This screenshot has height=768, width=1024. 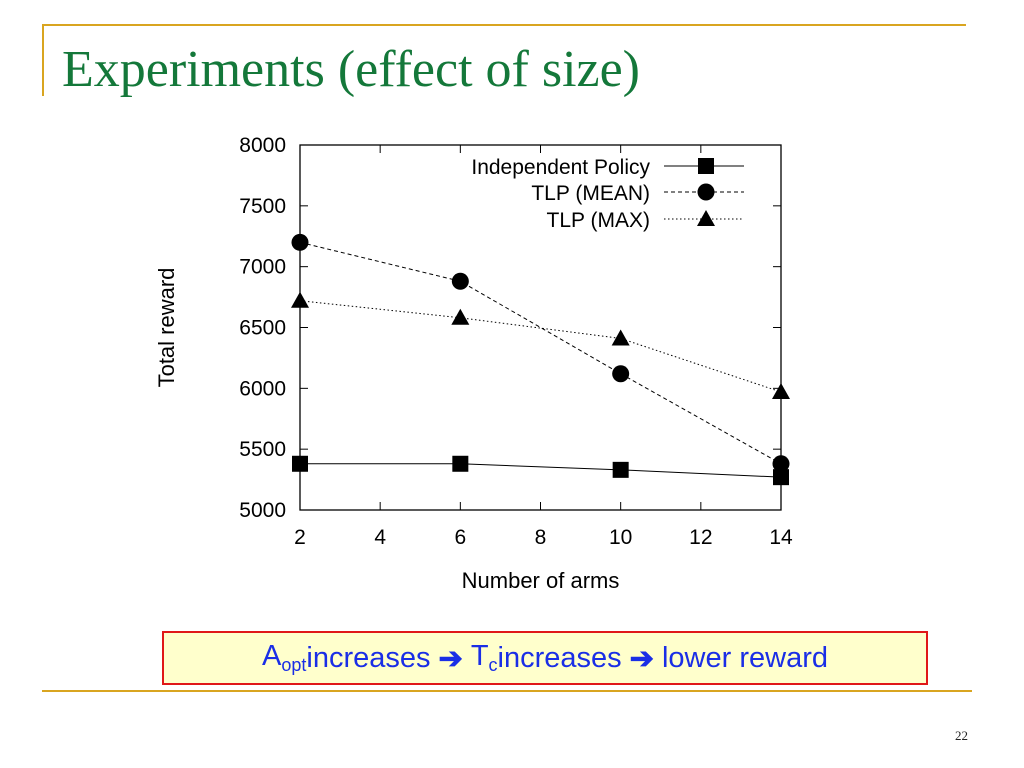 What do you see at coordinates (700, 537) in the screenshot?
I see `x-tick-label: 12` at bounding box center [700, 537].